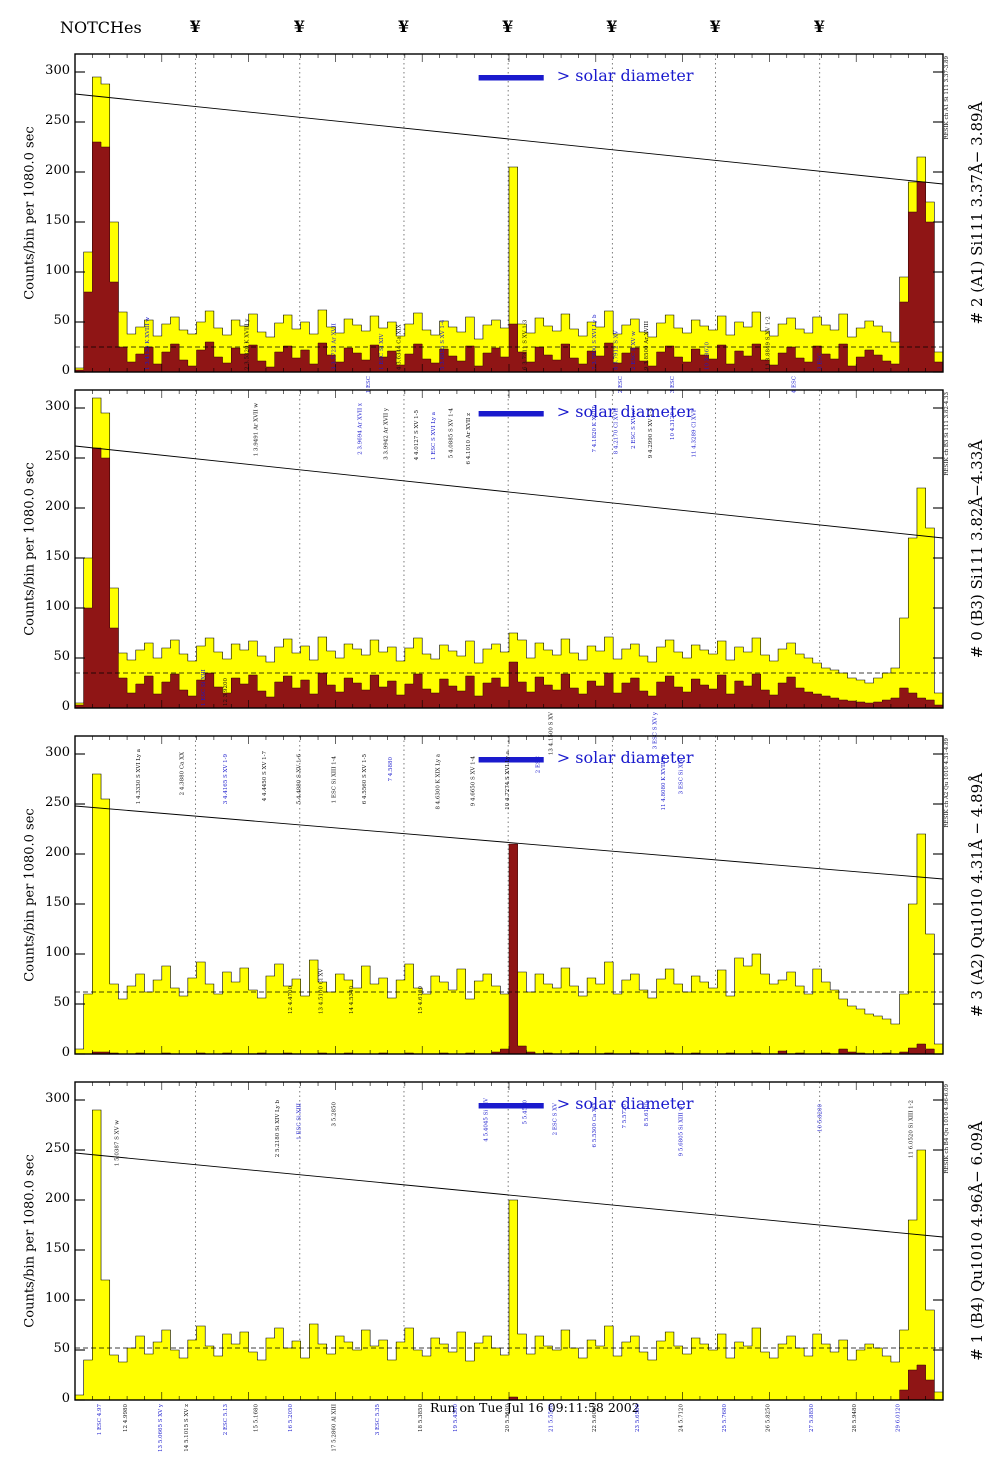 This screenshot has width=1004, height=1476. What do you see at coordinates (725, 1418) in the screenshot?
I see `line-annotation: 25 5.7680` at bounding box center [725, 1418].